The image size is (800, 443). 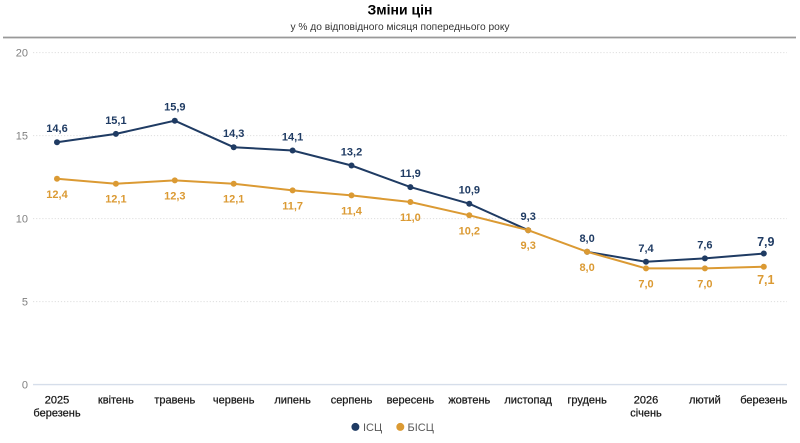 What do you see at coordinates (352, 211) in the screenshot?
I see `svg-text: 11,4` at bounding box center [352, 211].